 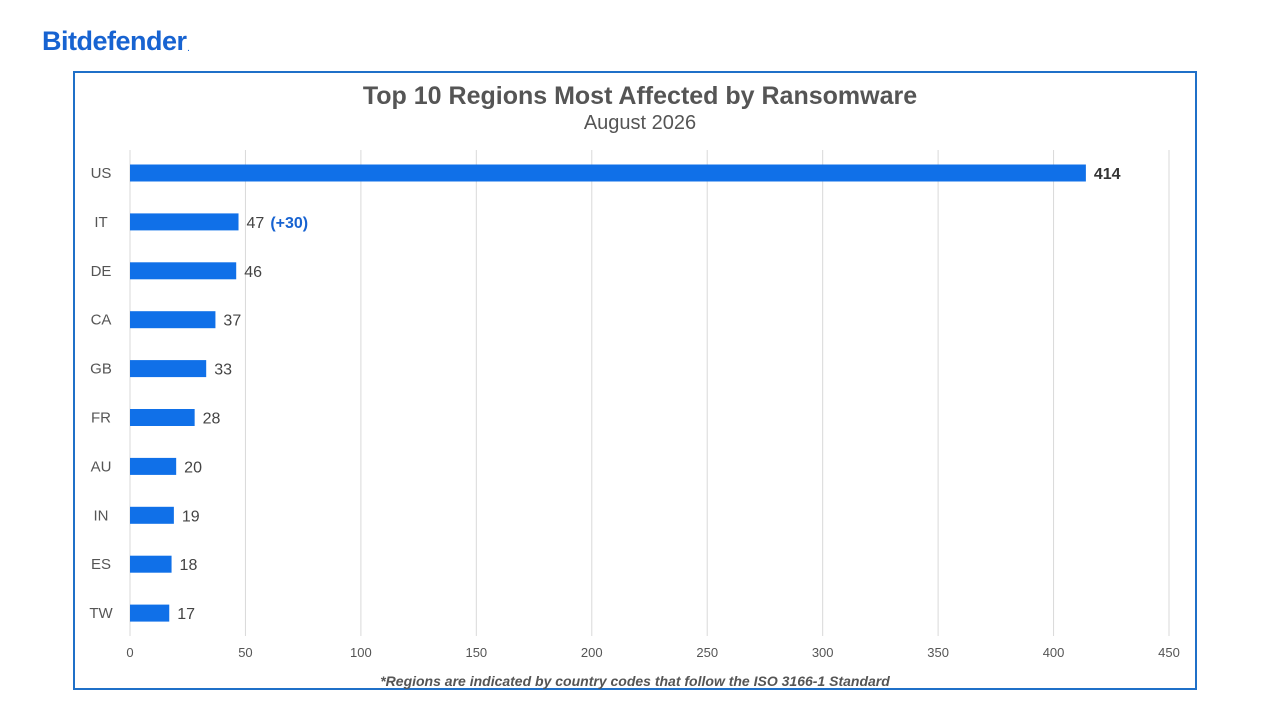 What do you see at coordinates (101, 564) in the screenshot?
I see `category-label: ES` at bounding box center [101, 564].